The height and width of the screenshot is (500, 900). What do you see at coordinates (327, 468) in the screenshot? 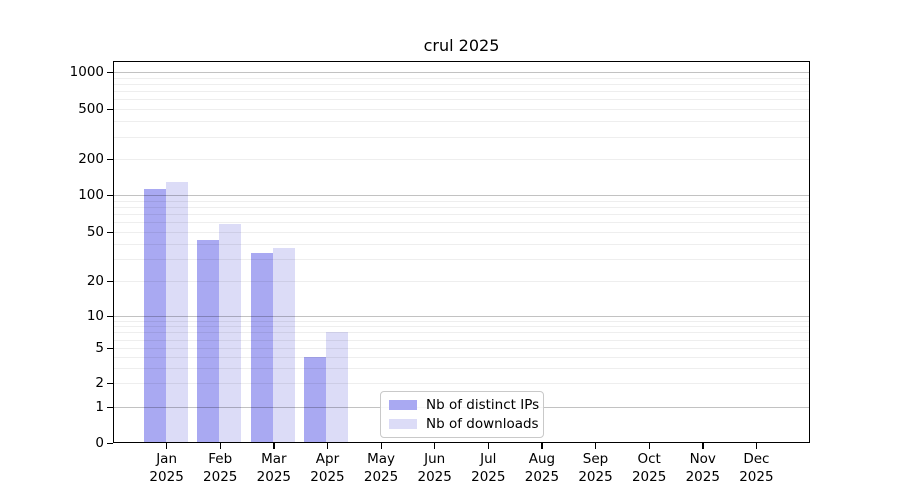
I see `x-tick-label-apr: Apr 2025` at bounding box center [327, 468].